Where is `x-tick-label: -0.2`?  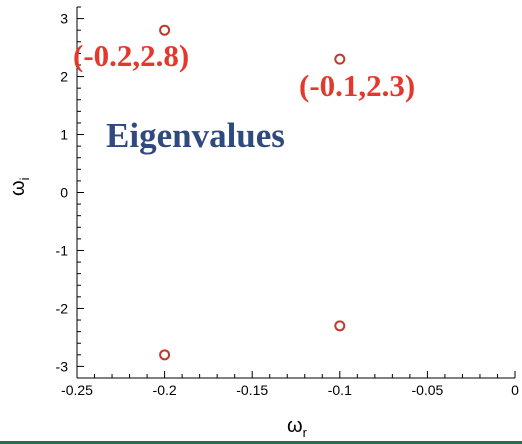
x-tick-label: -0.2 is located at coordinates (165, 390).